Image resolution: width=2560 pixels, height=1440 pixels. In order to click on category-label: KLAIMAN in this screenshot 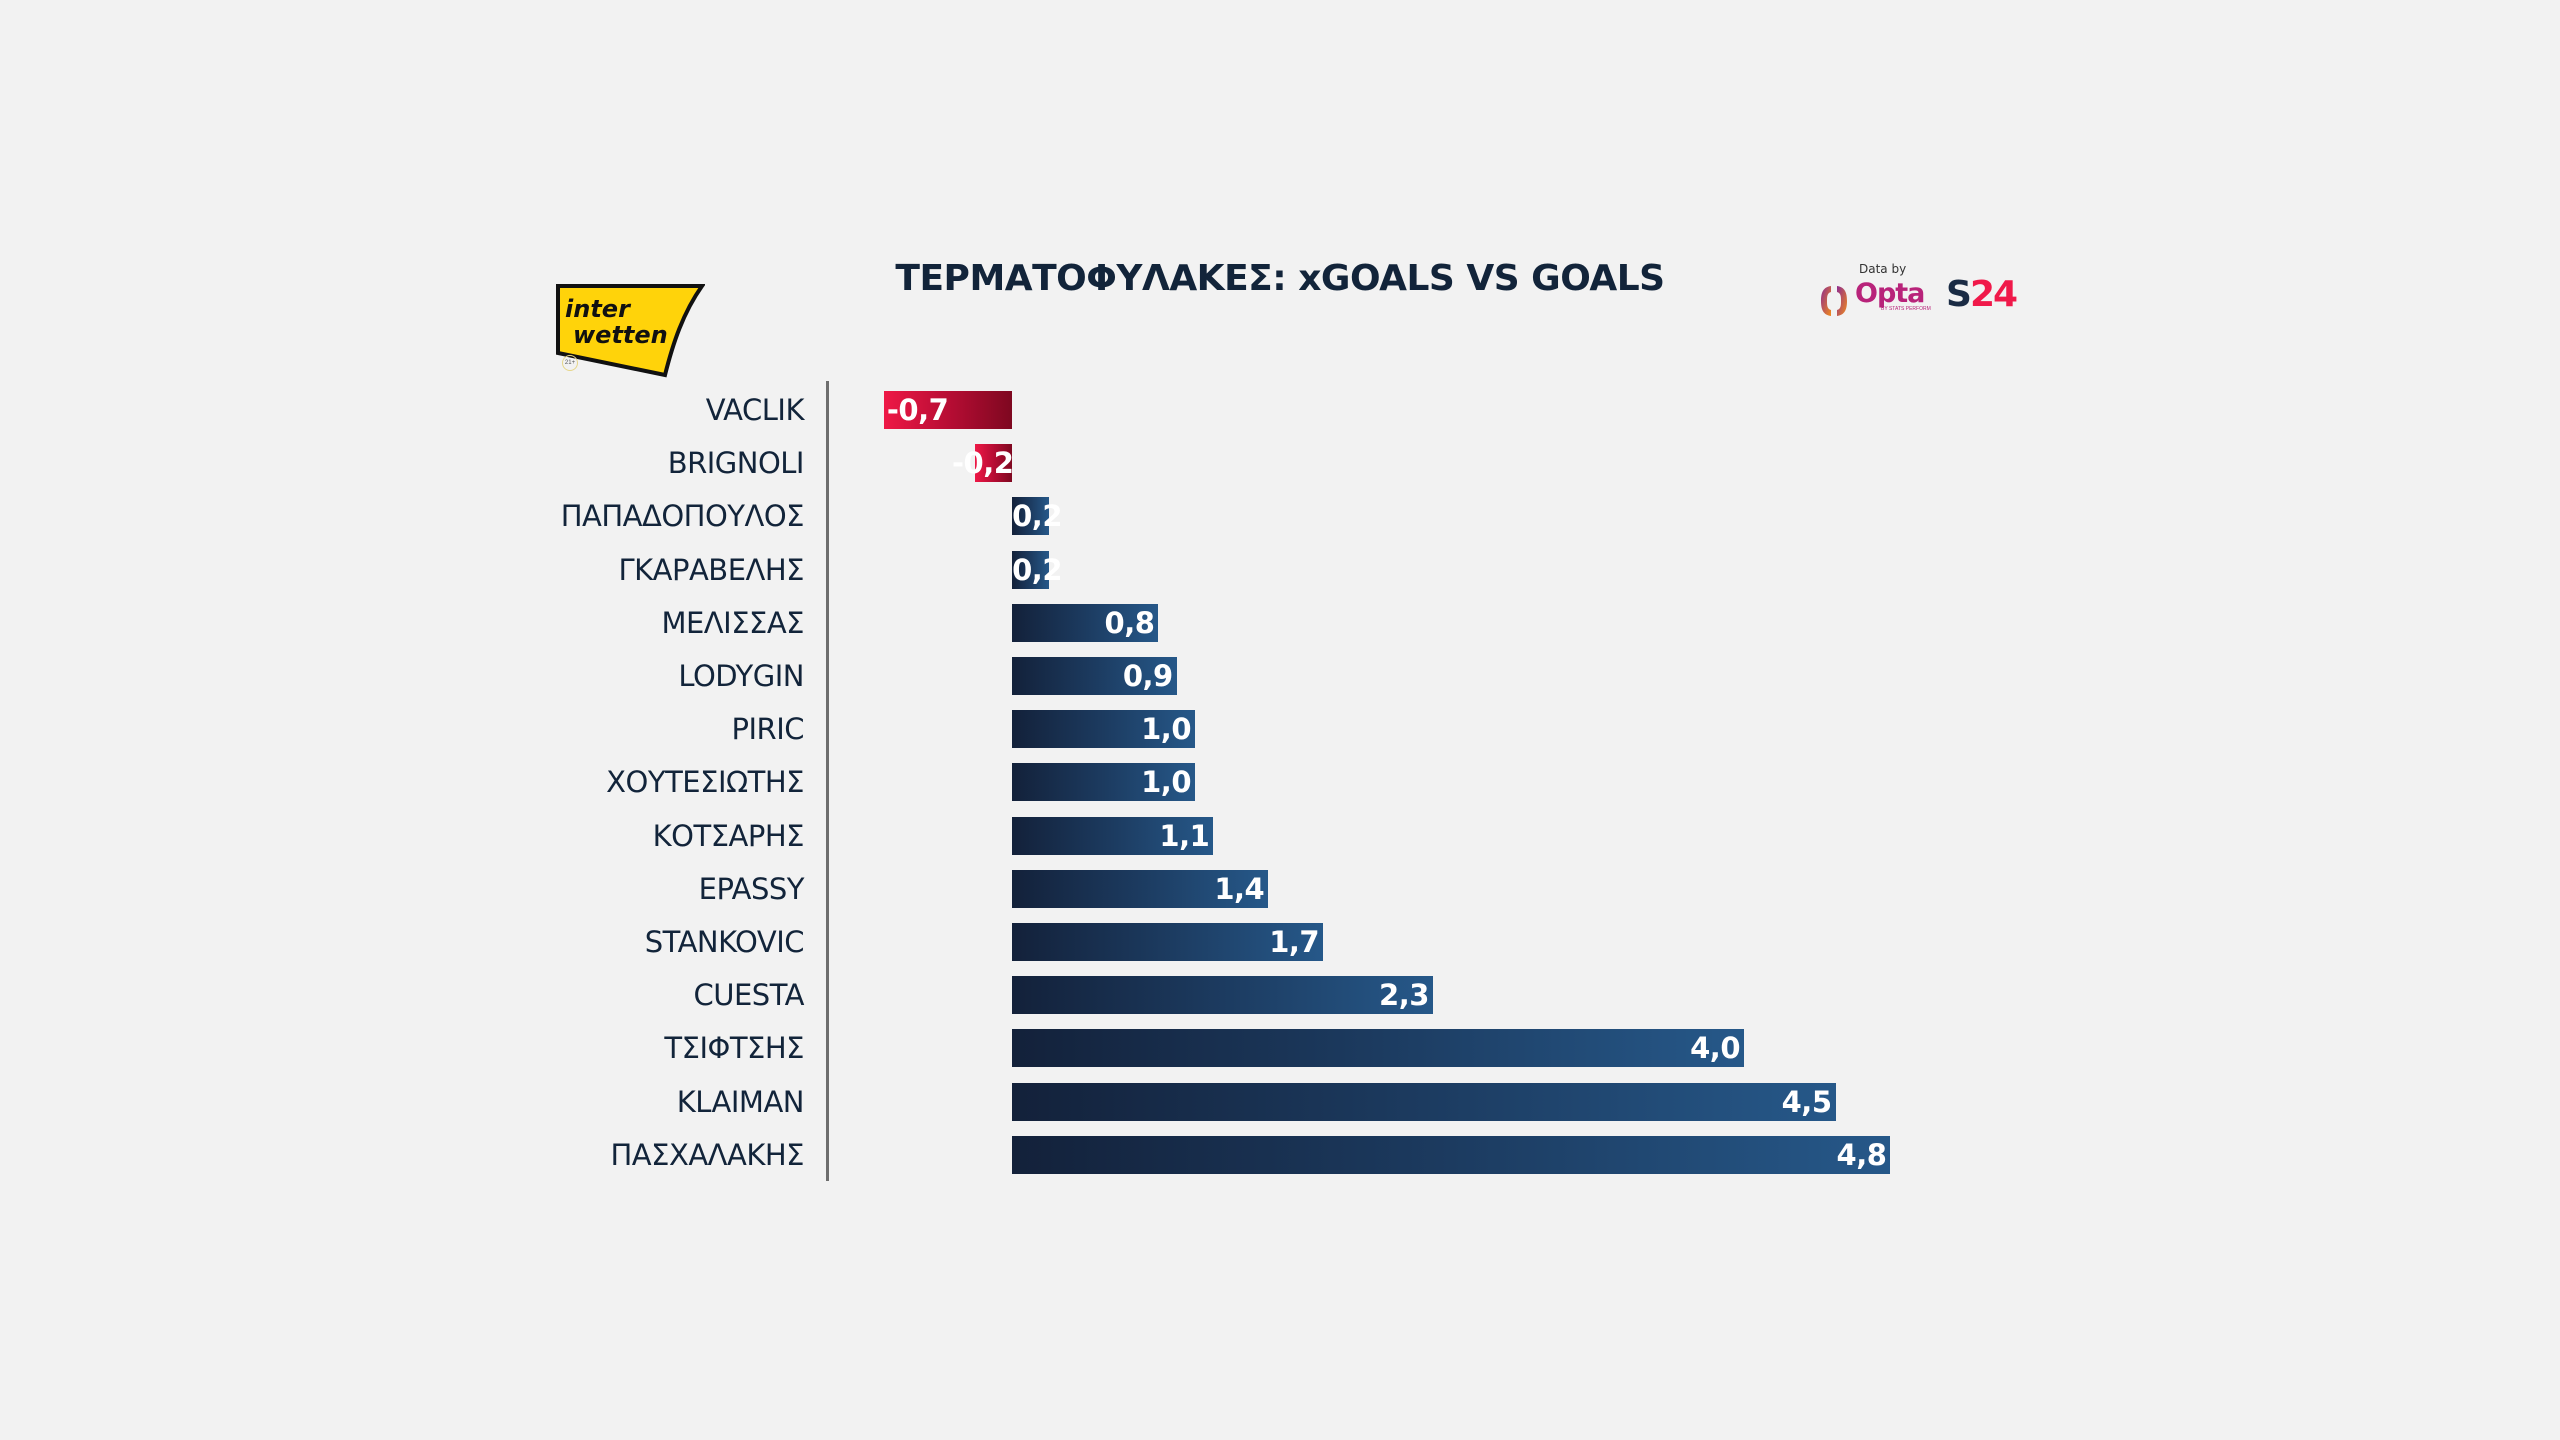, I will do `click(740, 1101)`.